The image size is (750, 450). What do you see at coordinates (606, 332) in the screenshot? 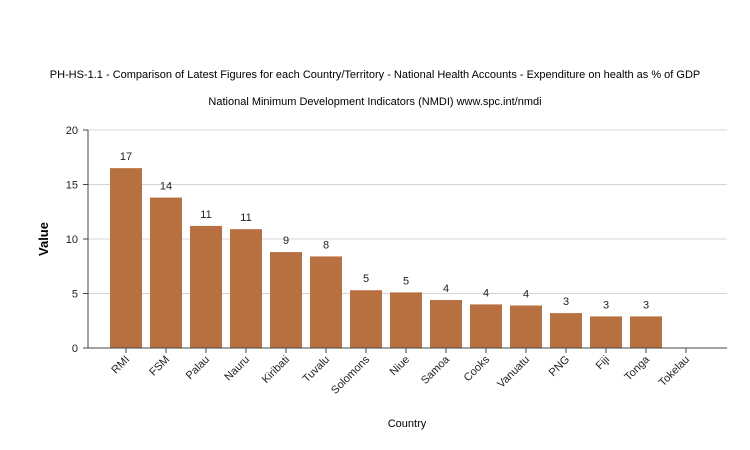
I see `bar-fiji` at bounding box center [606, 332].